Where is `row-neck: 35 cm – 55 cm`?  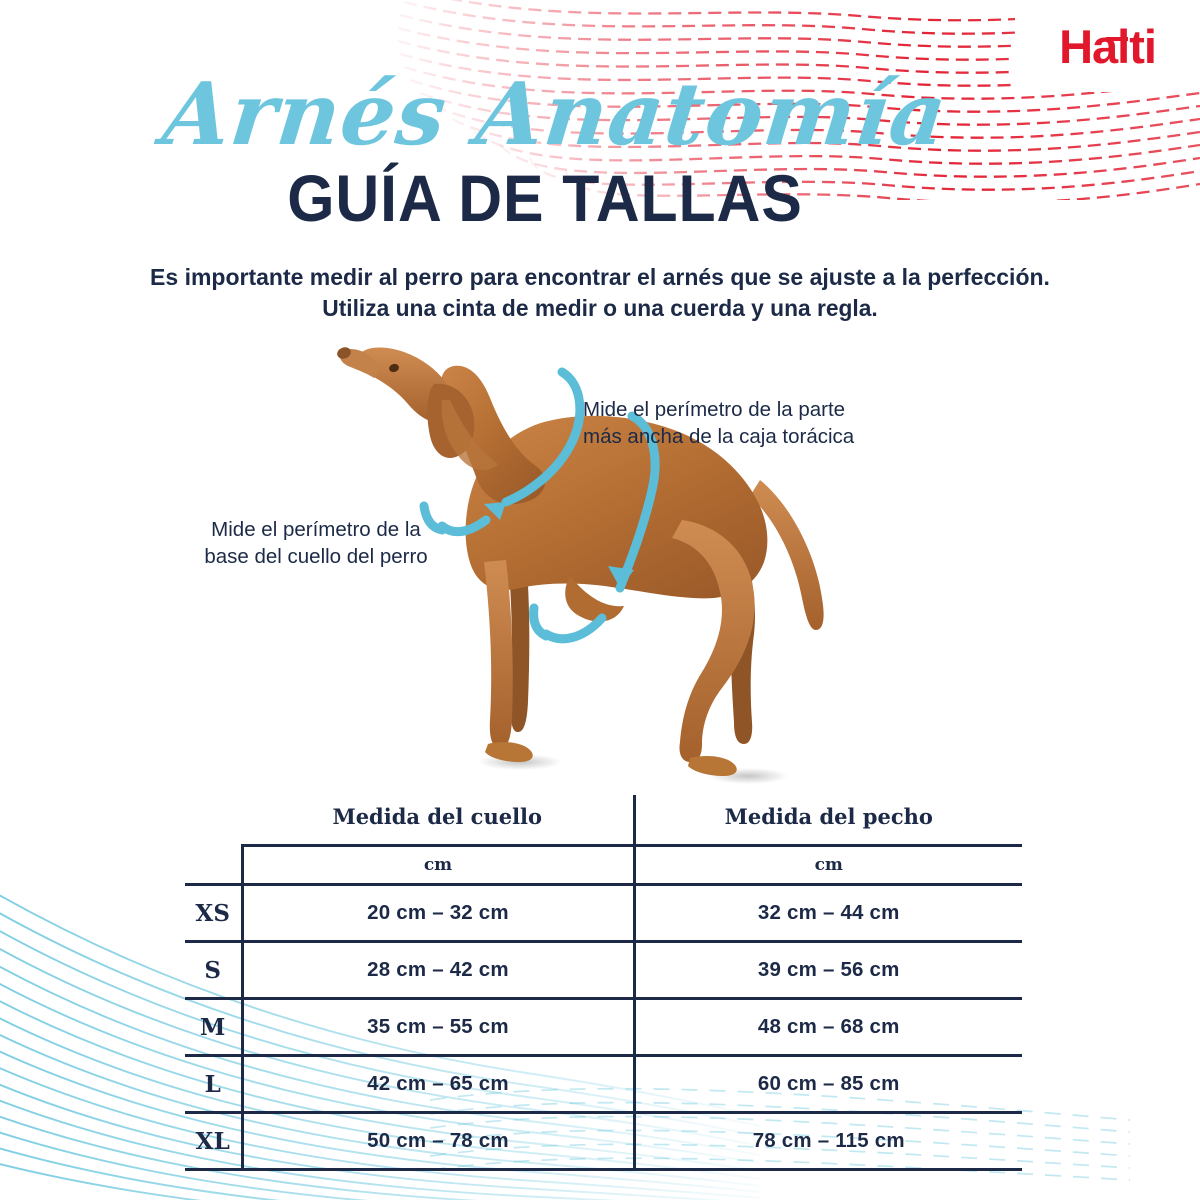
row-neck: 35 cm – 55 cm is located at coordinates (438, 1027).